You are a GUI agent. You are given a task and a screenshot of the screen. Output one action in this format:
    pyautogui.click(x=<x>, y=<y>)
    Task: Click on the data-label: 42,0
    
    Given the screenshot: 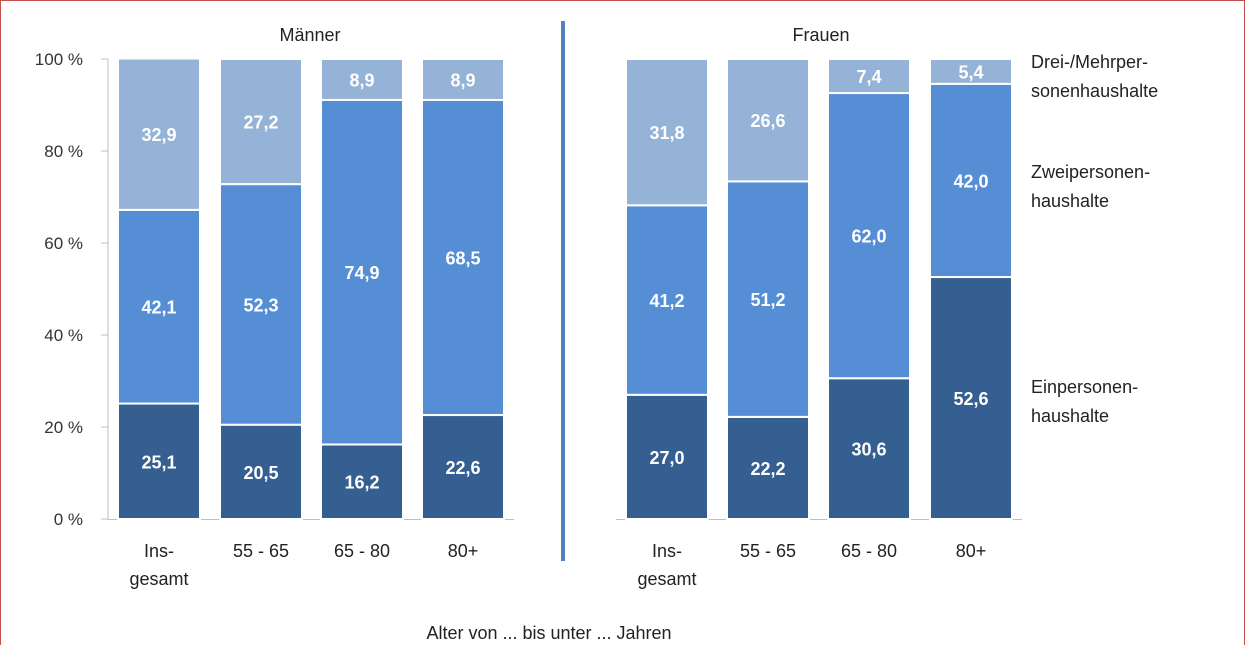 What is the action you would take?
    pyautogui.click(x=970, y=181)
    